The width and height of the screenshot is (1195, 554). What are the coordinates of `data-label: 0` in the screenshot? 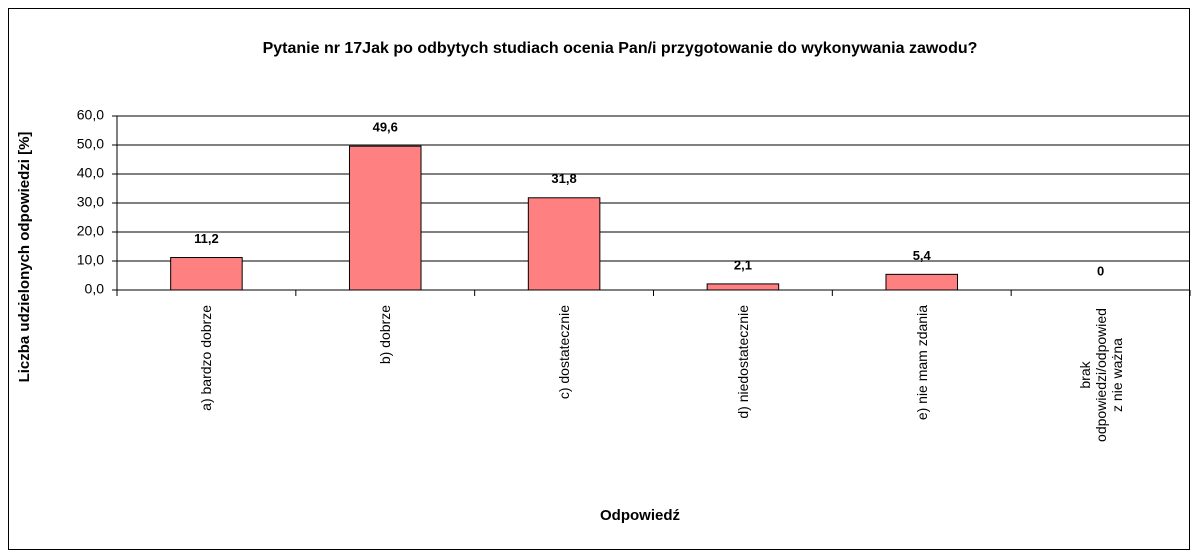 It's located at (1100, 270).